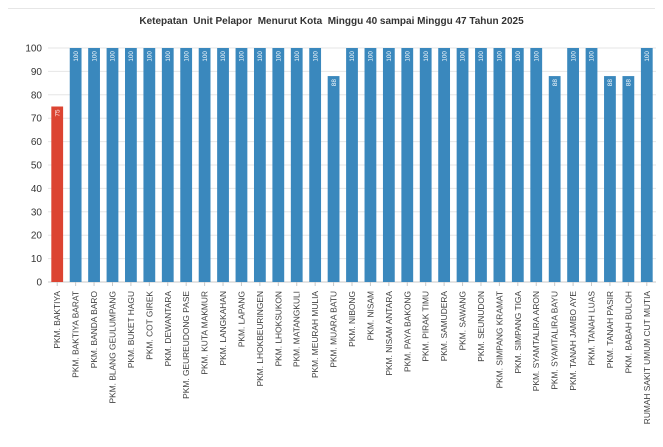  I want to click on x-tick-label: RUMAH SAKIT UMUM CUT MUTIA, so click(647, 358).